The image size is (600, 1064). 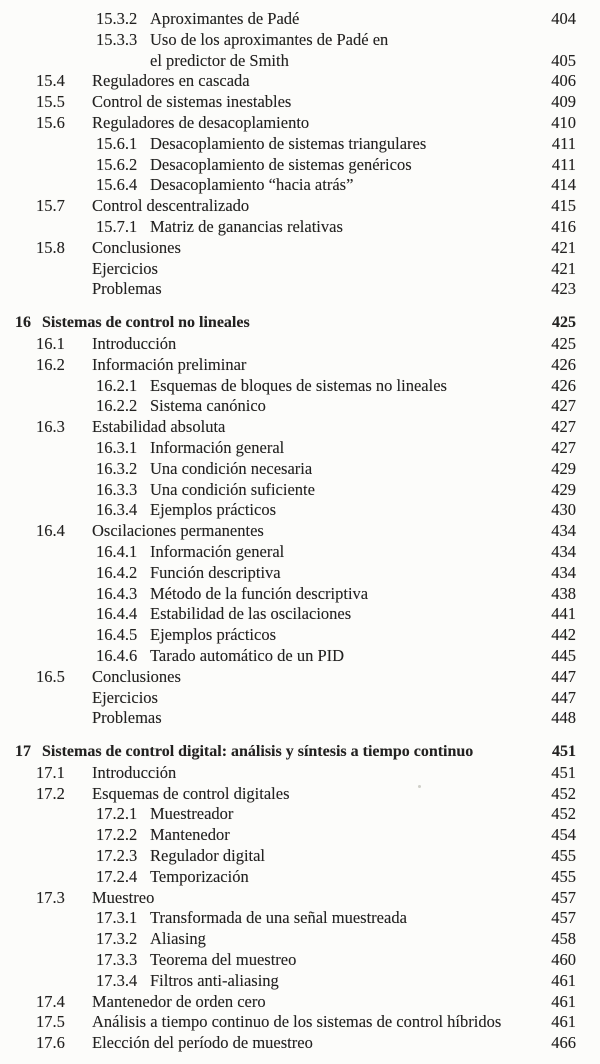 I want to click on toc-row: 16.3 Estabilidad absoluta 427, so click(x=300, y=427).